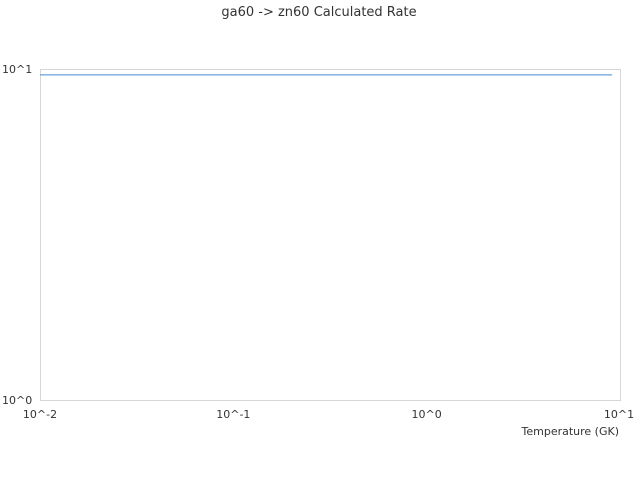  What do you see at coordinates (427, 414) in the screenshot?
I see `x-tick-label: 10^0` at bounding box center [427, 414].